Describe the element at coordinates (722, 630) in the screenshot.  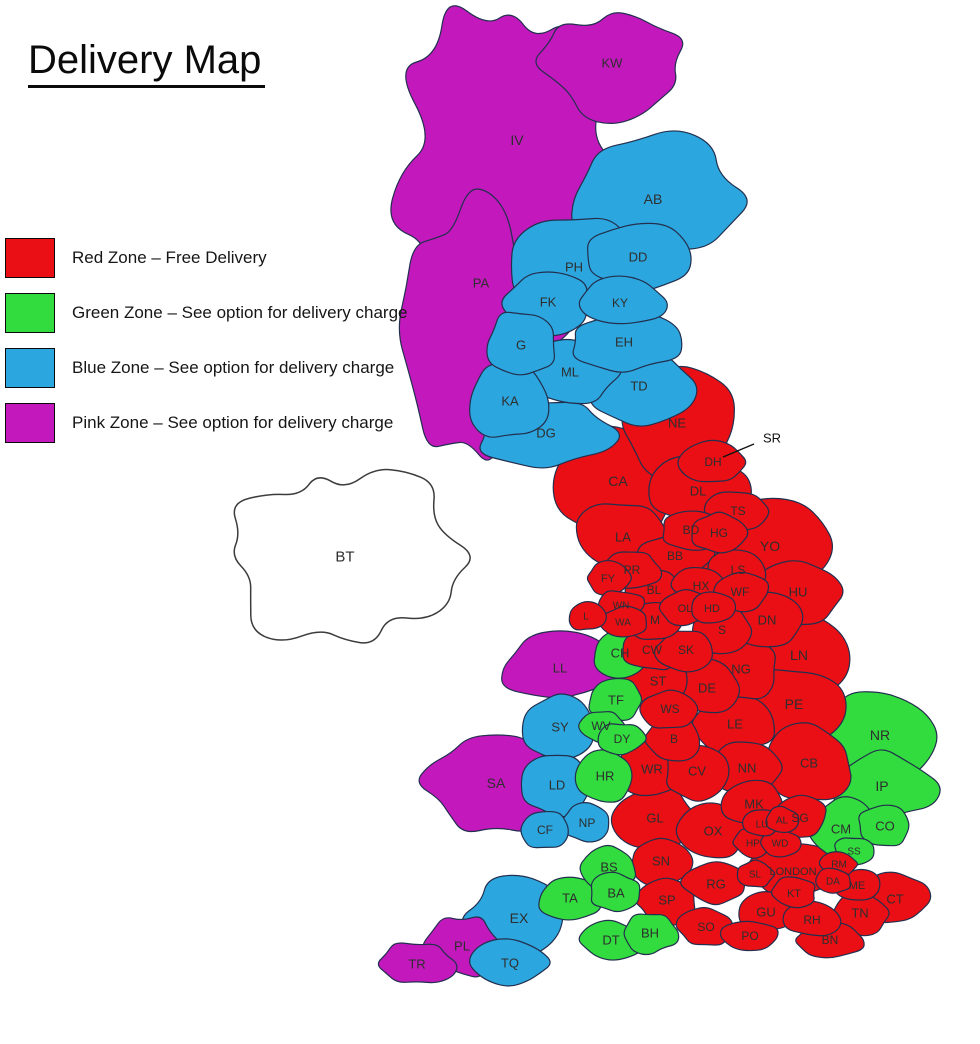
I see `region-label-s: S` at that location.